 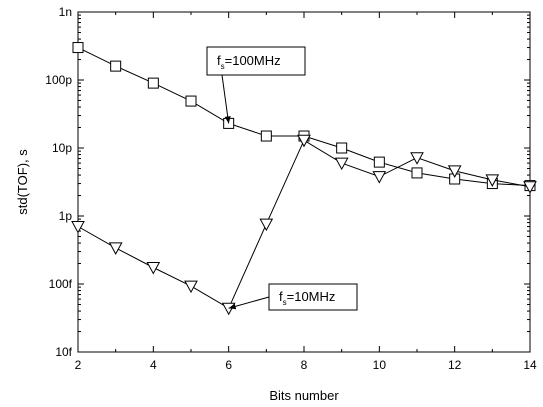 What do you see at coordinates (63, 352) in the screenshot?
I see `y-tick-label: 10f` at bounding box center [63, 352].